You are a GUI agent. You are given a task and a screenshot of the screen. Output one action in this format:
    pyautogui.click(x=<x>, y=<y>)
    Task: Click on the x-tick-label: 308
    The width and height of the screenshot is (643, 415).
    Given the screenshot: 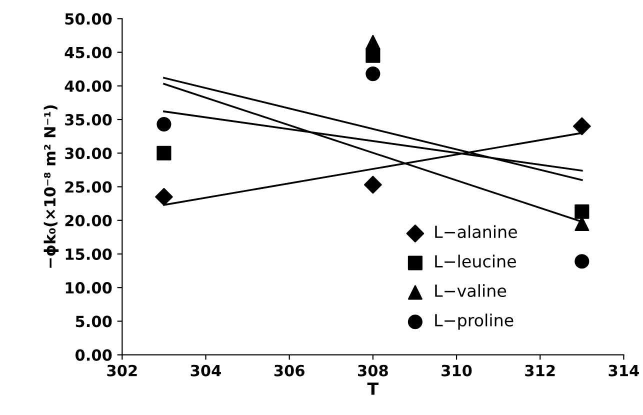 What is the action you would take?
    pyautogui.click(x=373, y=370)
    